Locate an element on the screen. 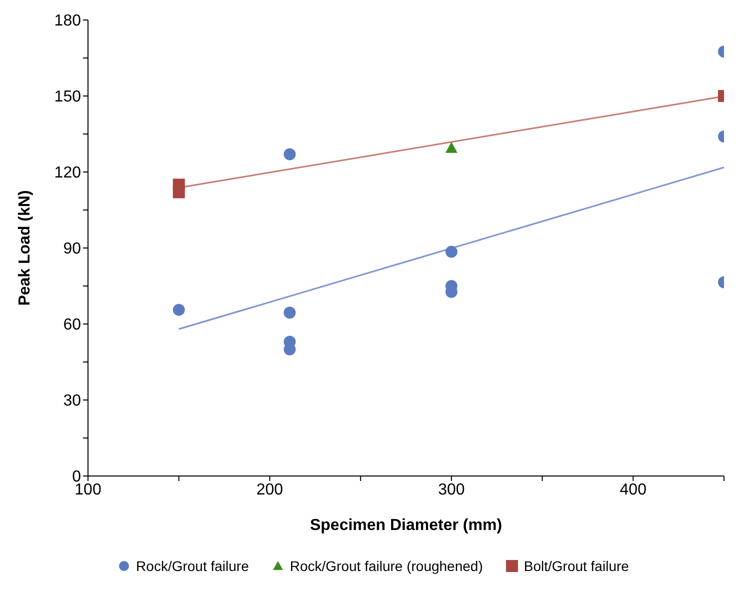 This screenshot has width=746, height=596. x-tick-label: 200 is located at coordinates (270, 489).